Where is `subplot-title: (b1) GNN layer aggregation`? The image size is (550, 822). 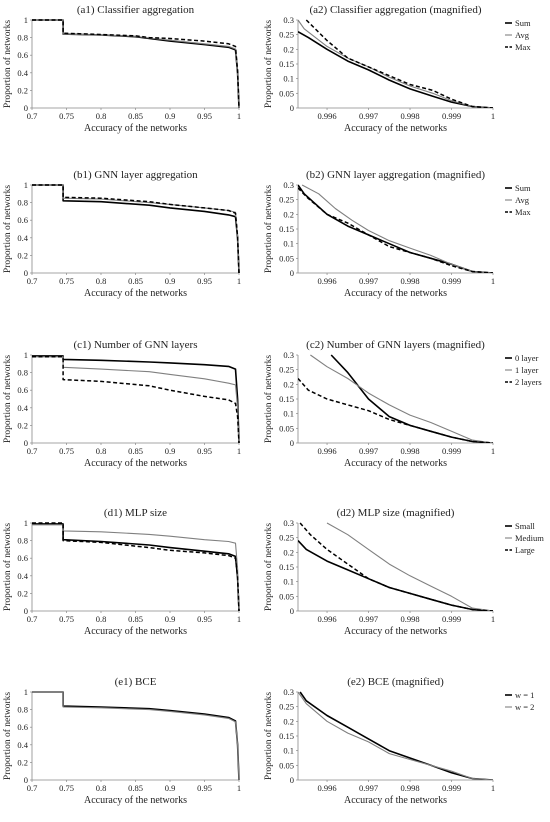 subplot-title: (b1) GNN layer aggregation is located at coordinates (135, 175).